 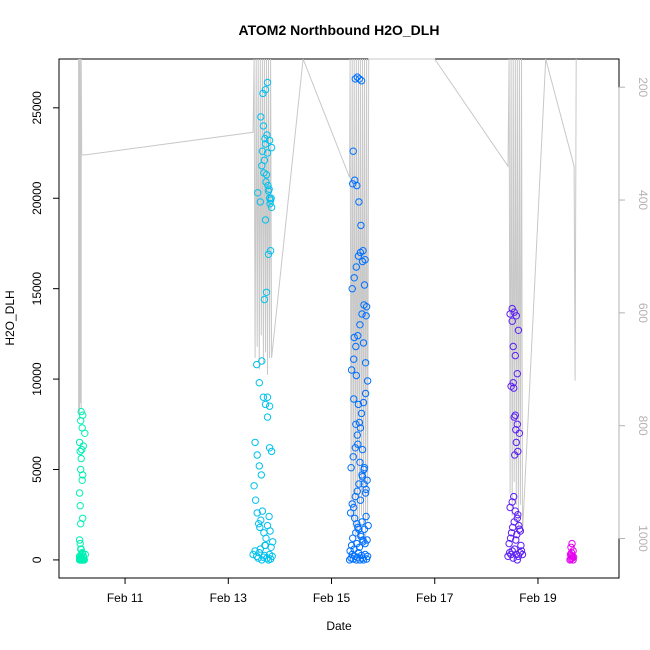 I want to click on x-tick-label: Feb 19, so click(x=538, y=598).